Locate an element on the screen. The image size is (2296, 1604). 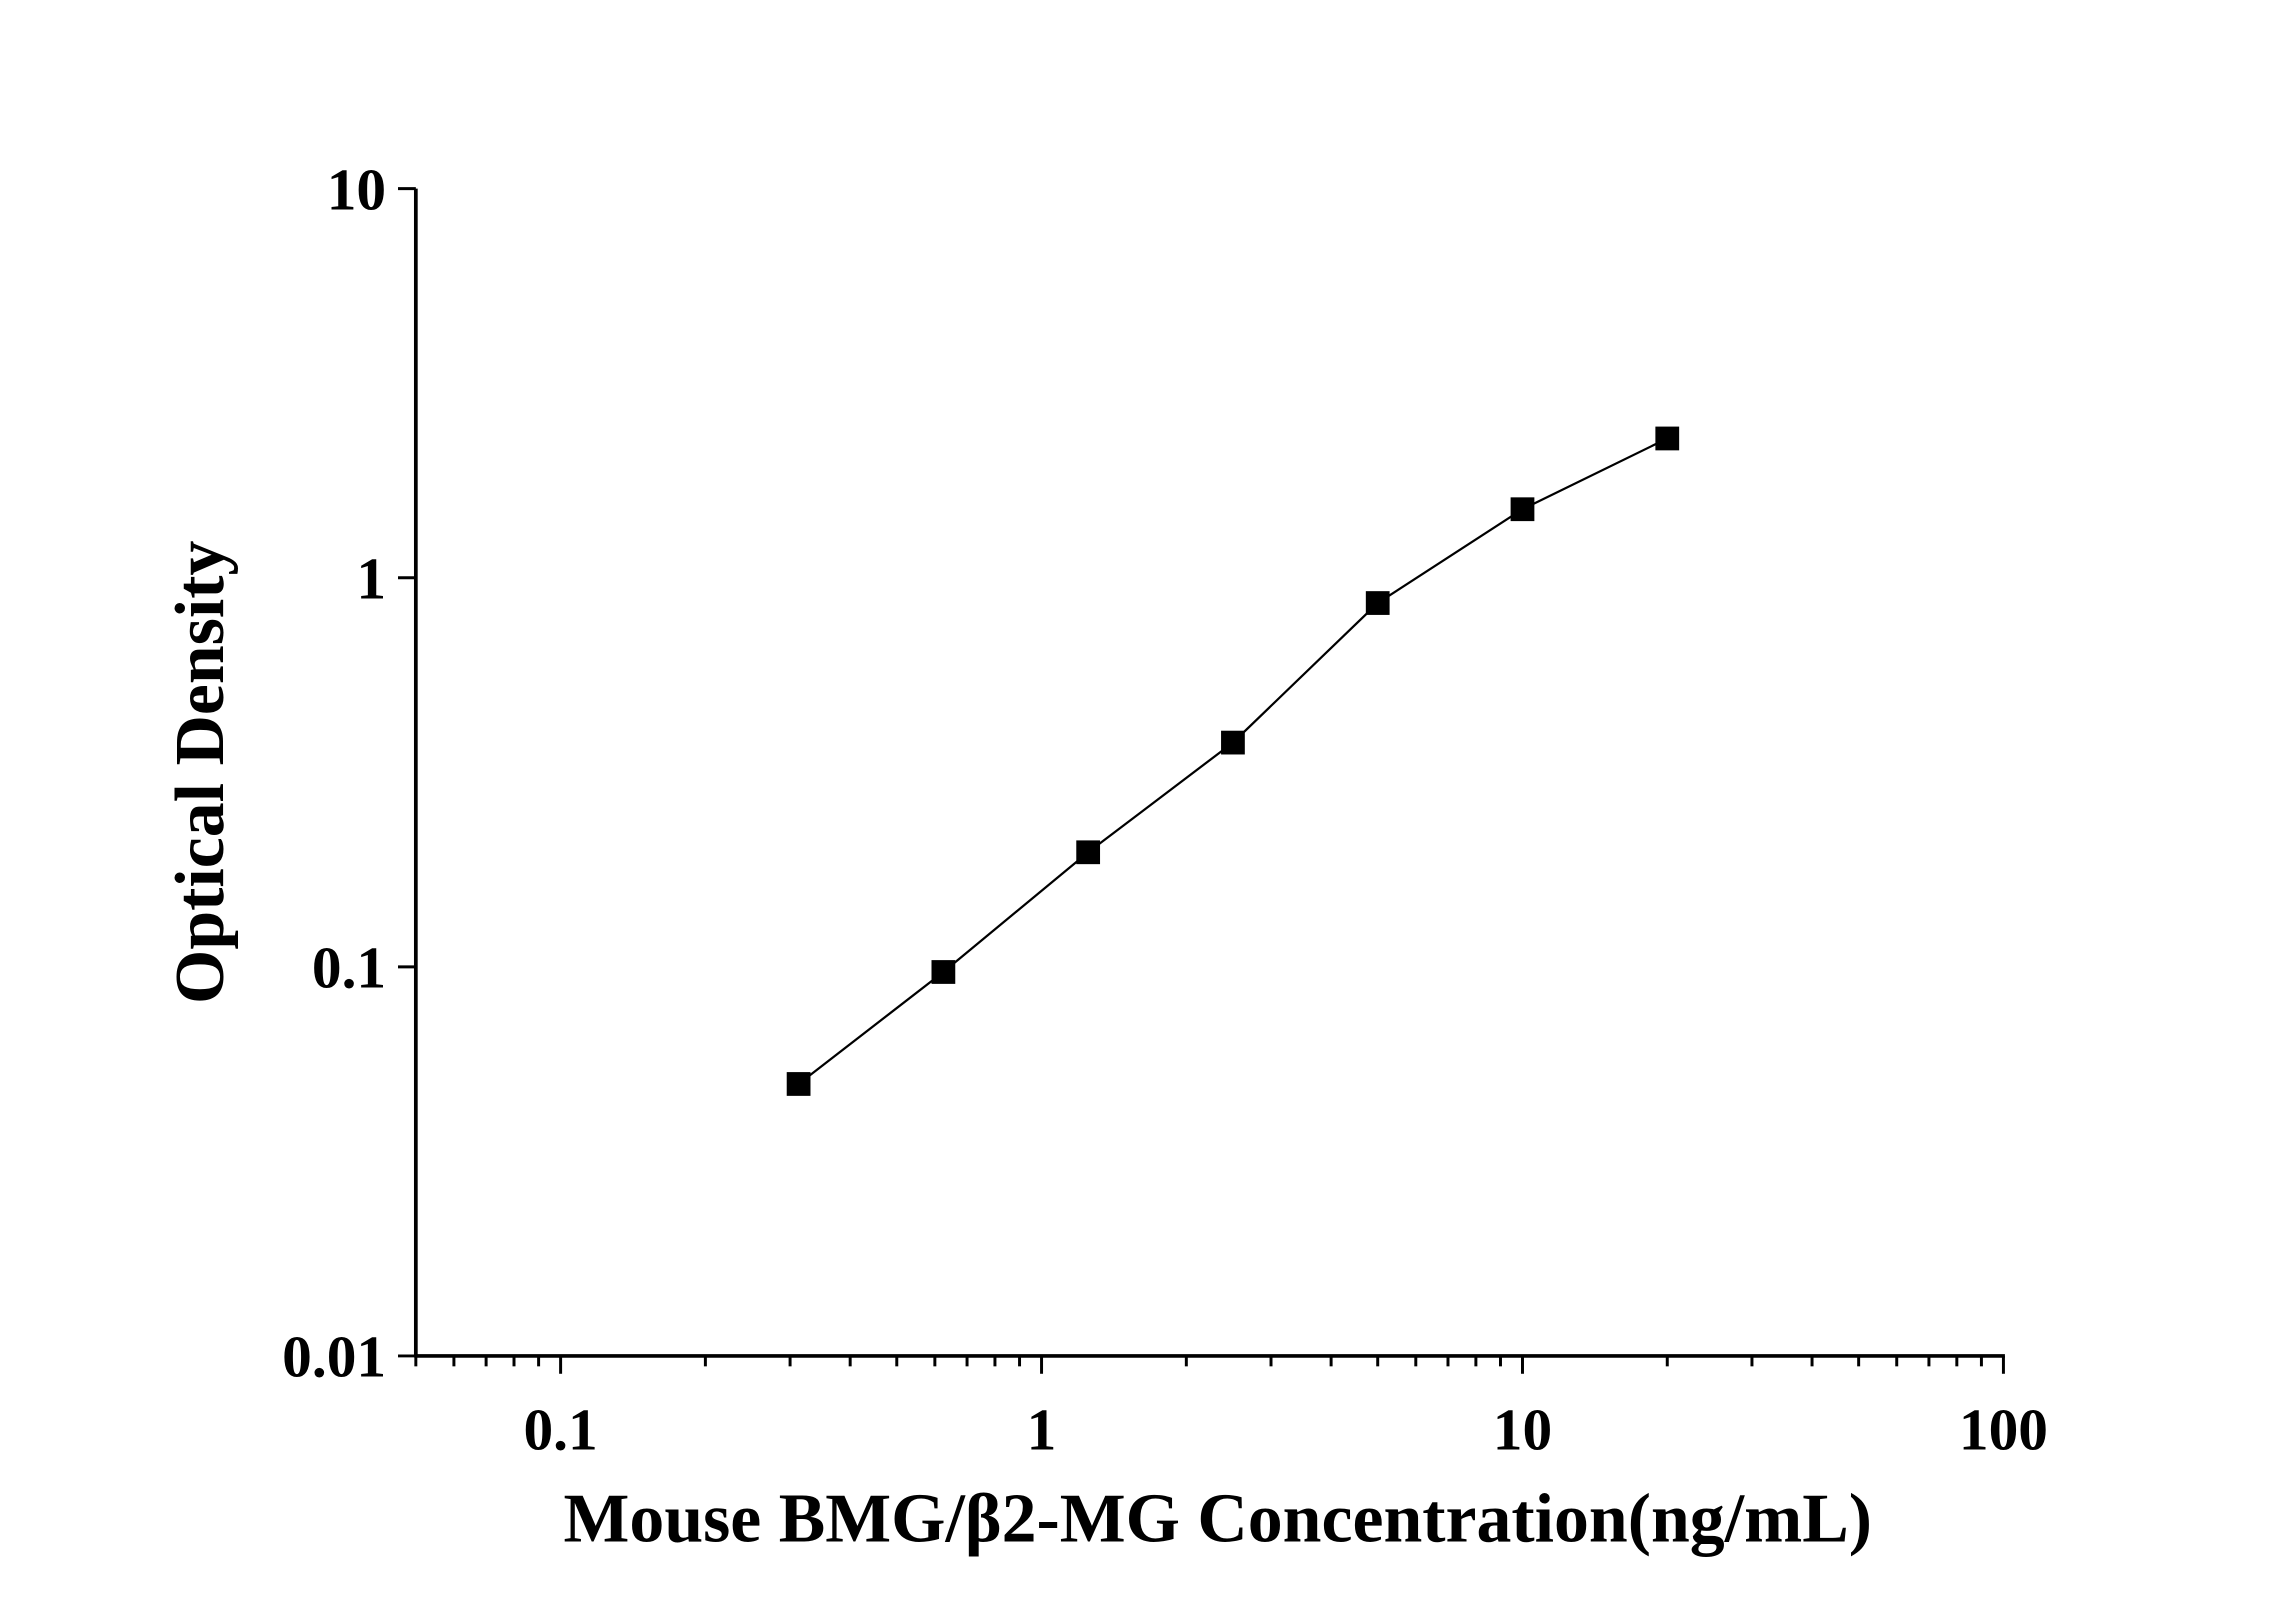
y-tick-label: 0.1 is located at coordinates (349, 968).